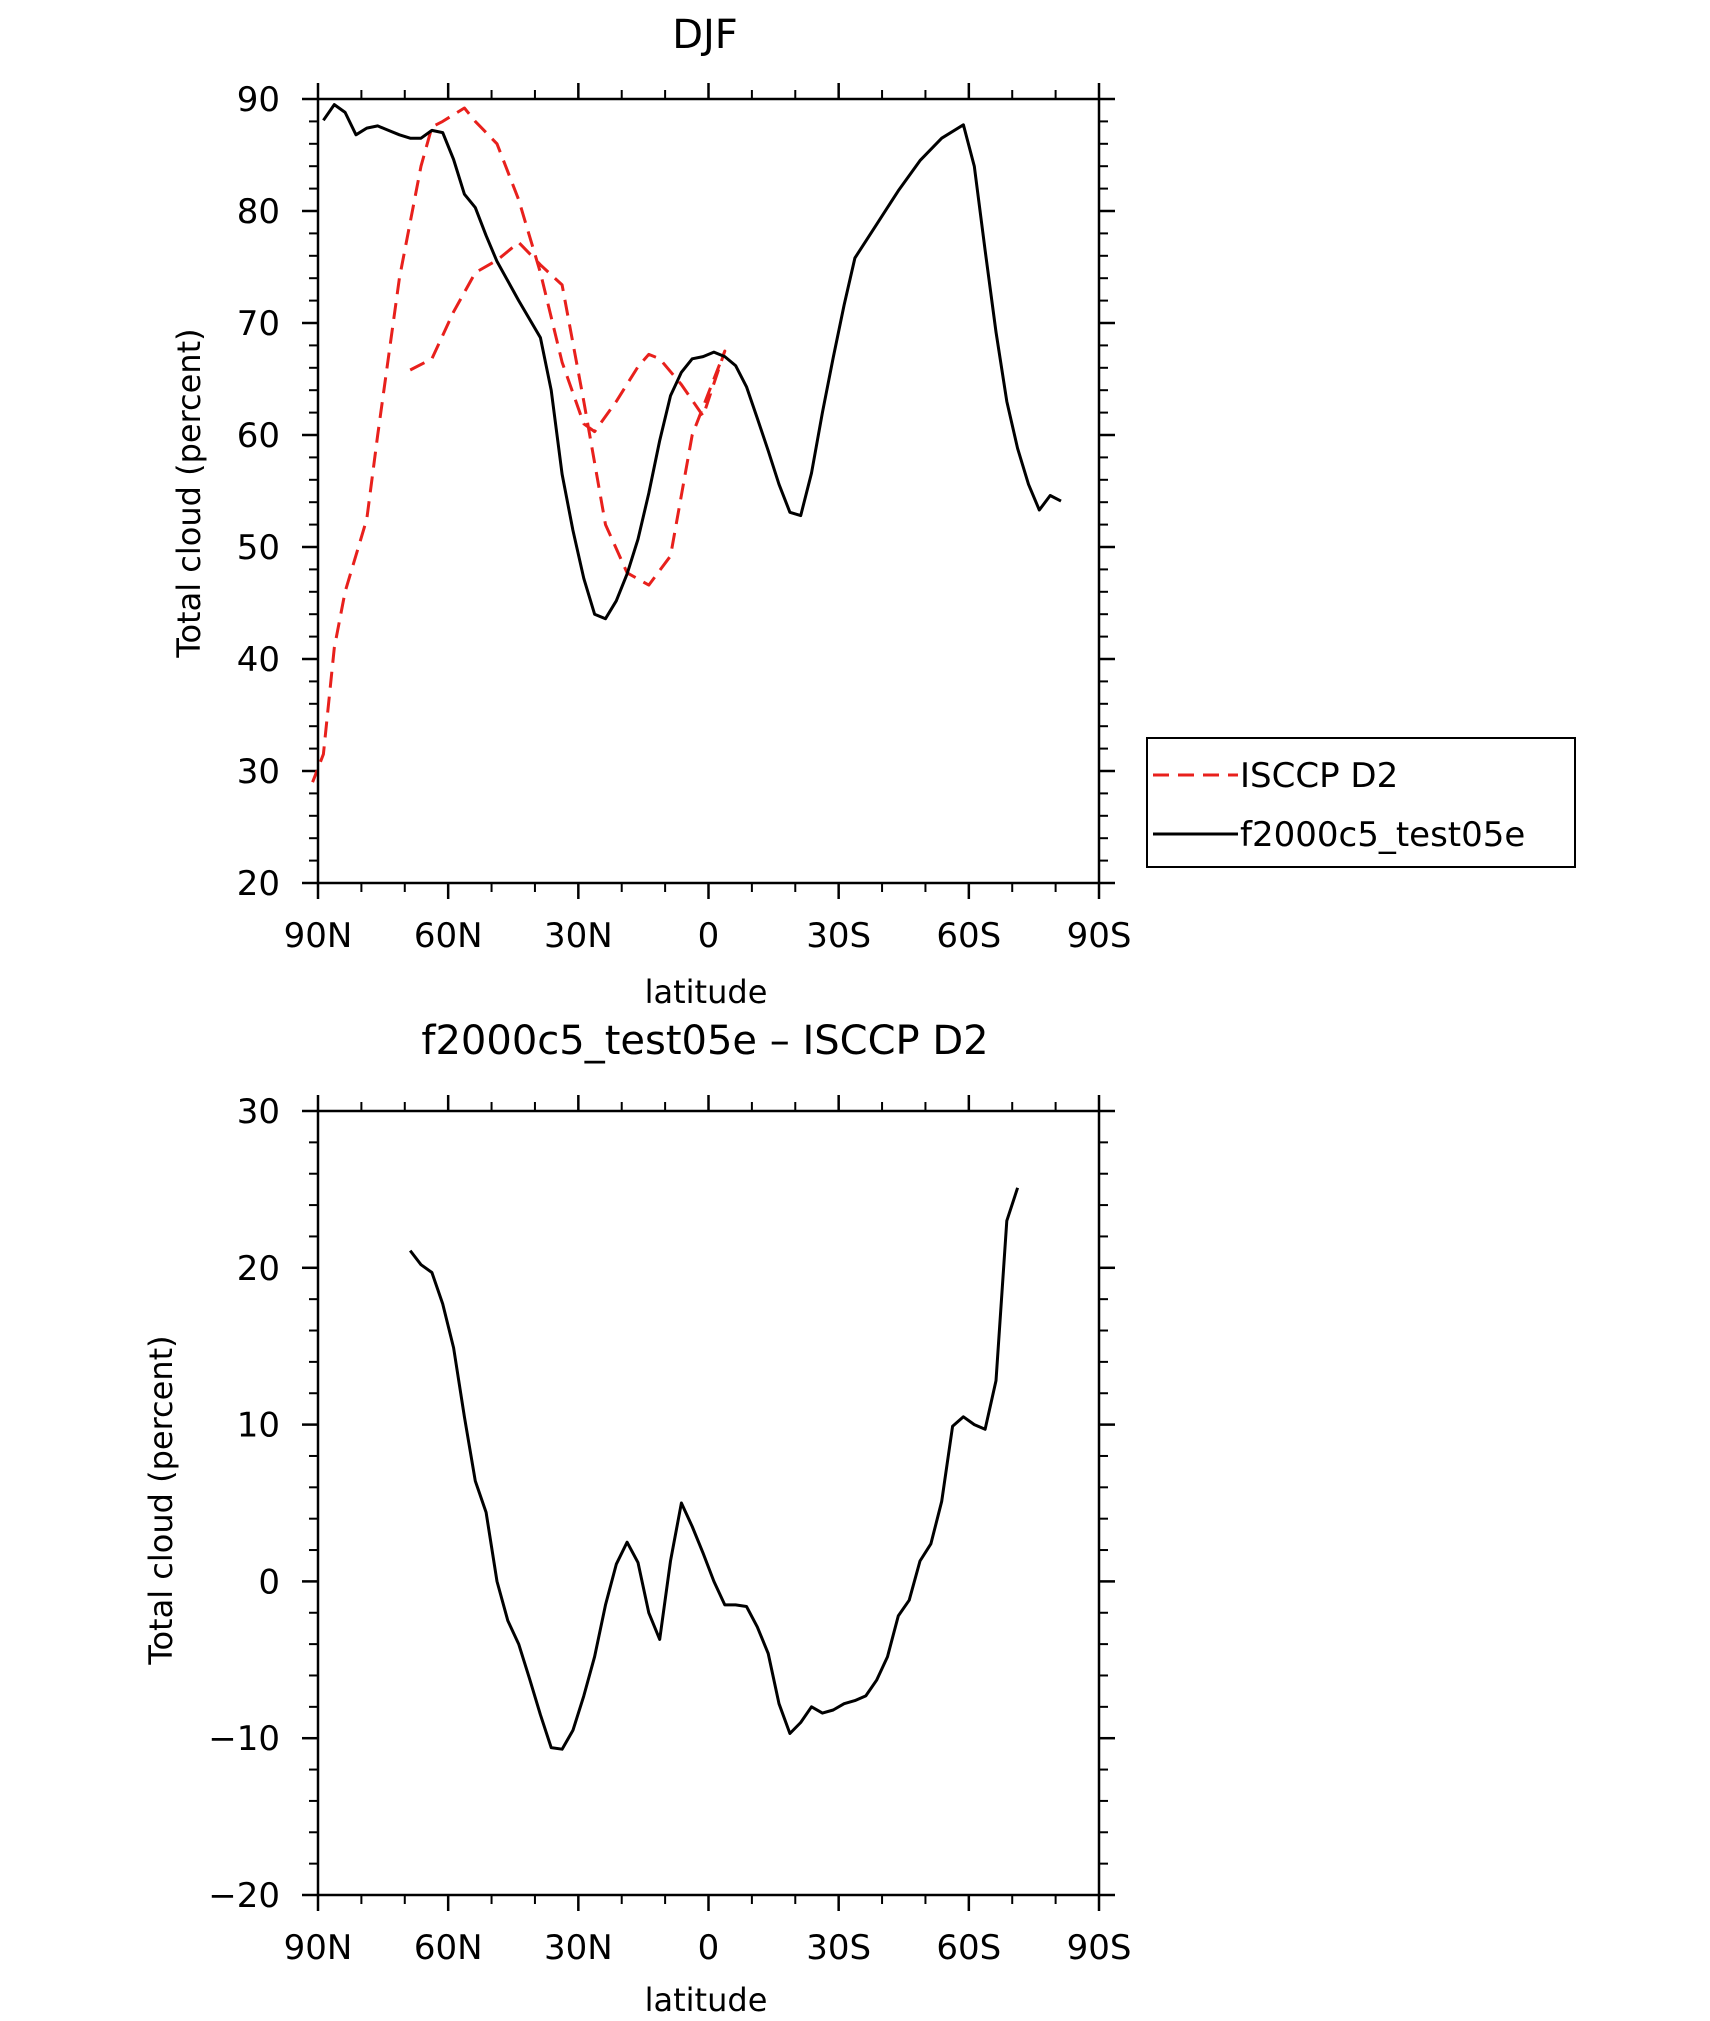 This screenshot has height=2021, width=1710. Describe the element at coordinates (269, 1582) in the screenshot. I see `y-tick-label: 0` at that location.